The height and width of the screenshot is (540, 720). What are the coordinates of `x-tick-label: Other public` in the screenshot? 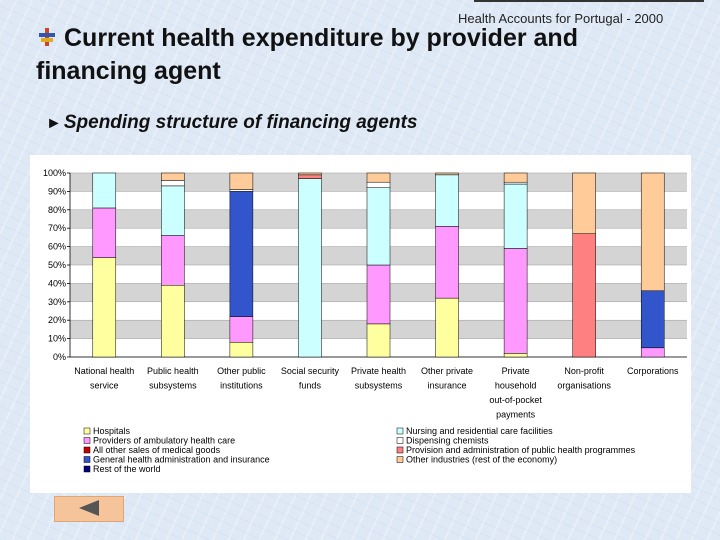 It's located at (241, 371).